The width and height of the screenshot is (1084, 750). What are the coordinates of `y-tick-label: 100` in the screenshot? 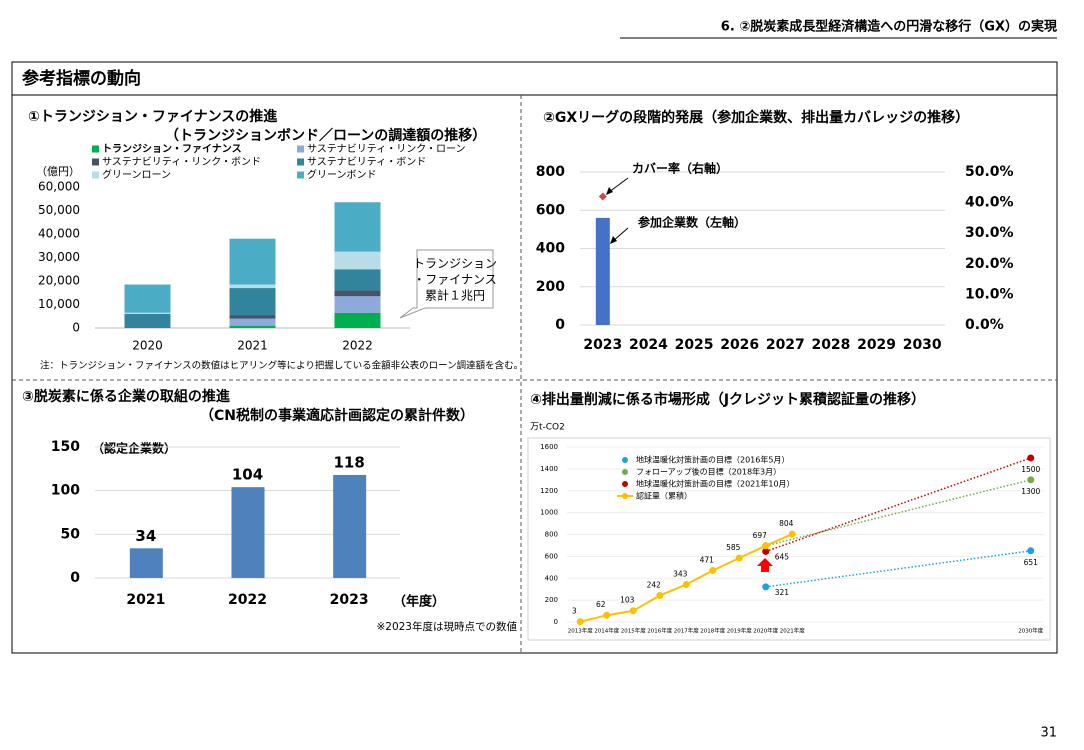 It's located at (65, 491).